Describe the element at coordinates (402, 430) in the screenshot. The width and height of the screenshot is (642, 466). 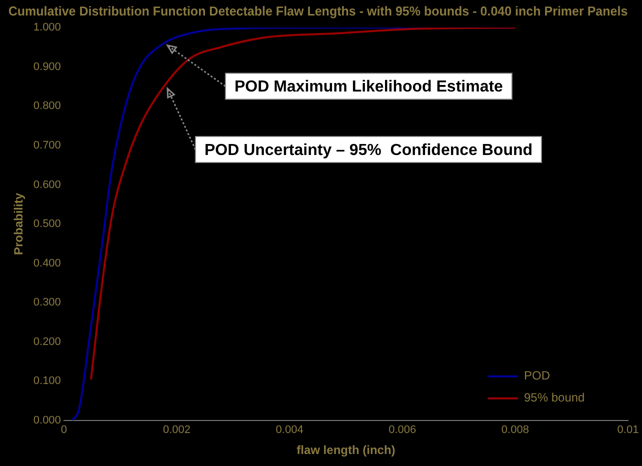
I see `x-tick-label: 0.006` at that location.